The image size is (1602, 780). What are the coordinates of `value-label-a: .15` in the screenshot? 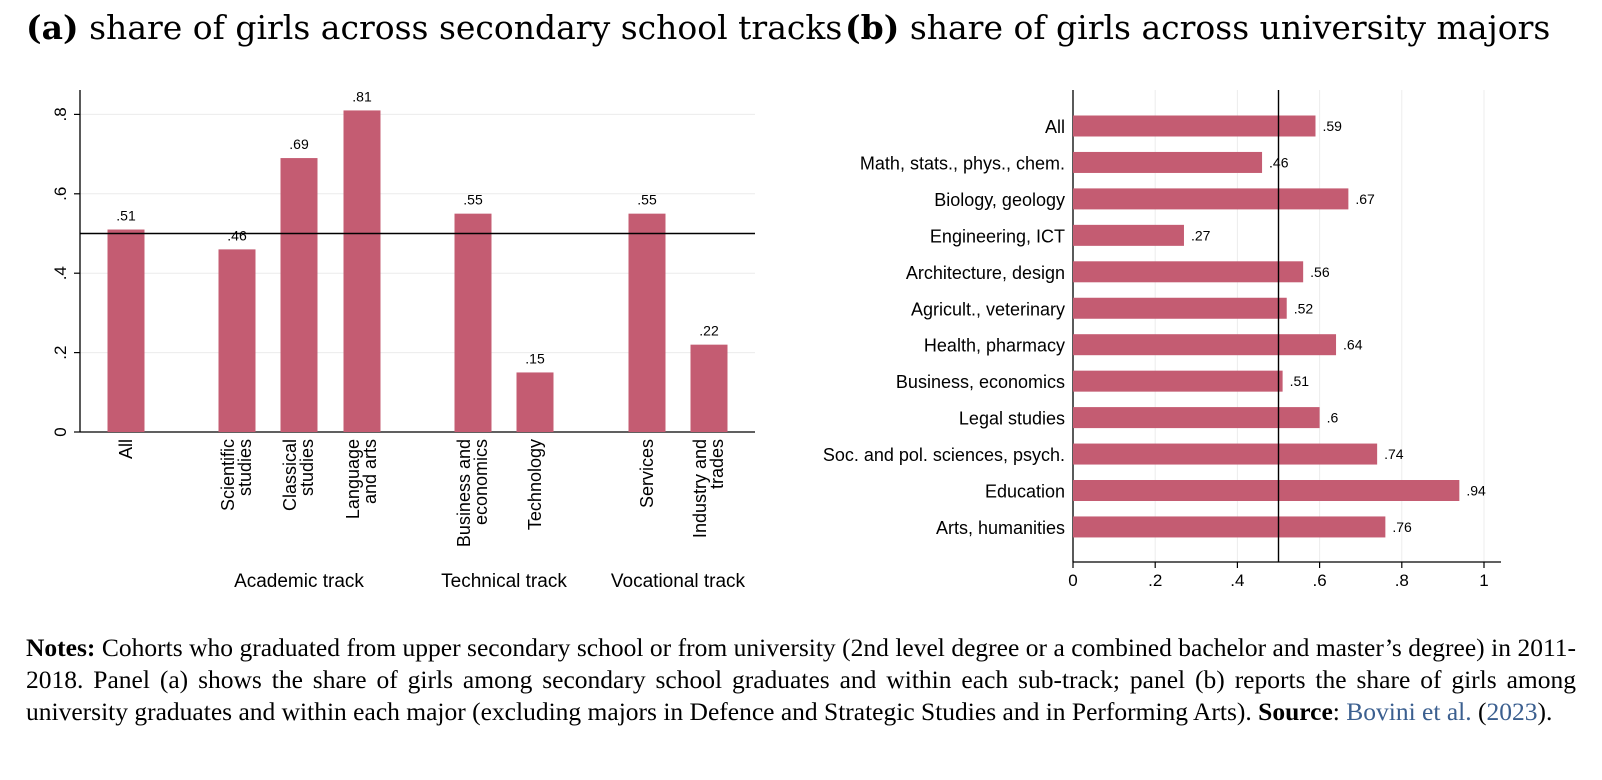 It's located at (535, 358).